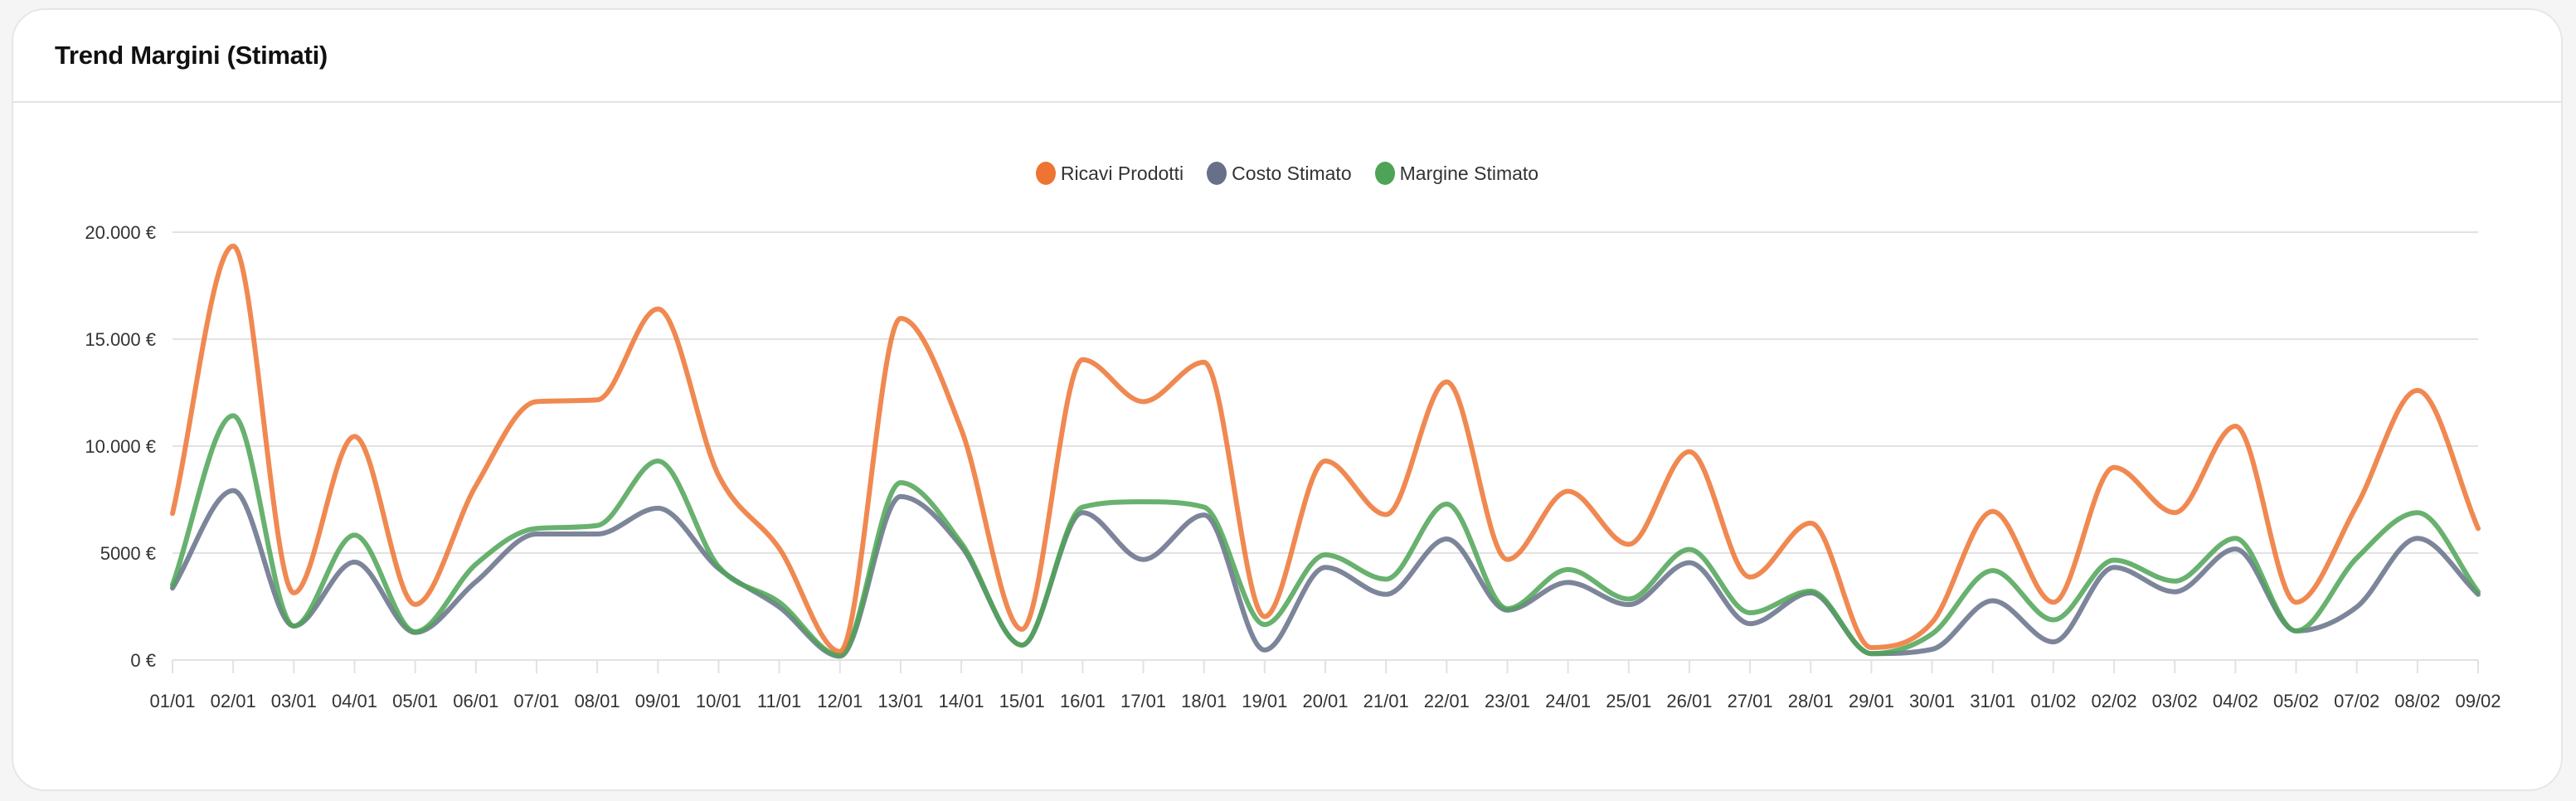 This screenshot has height=801, width=2576. I want to click on x-tick-label: 25/01, so click(1629, 701).